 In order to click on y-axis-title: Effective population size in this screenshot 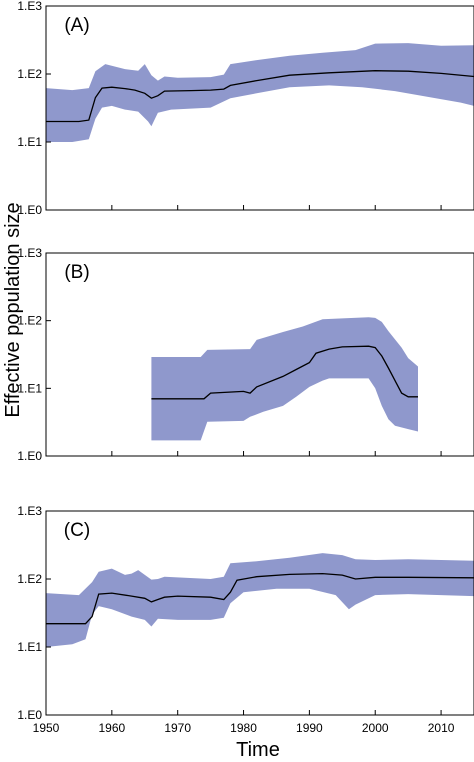, I will do `click(13, 309)`.